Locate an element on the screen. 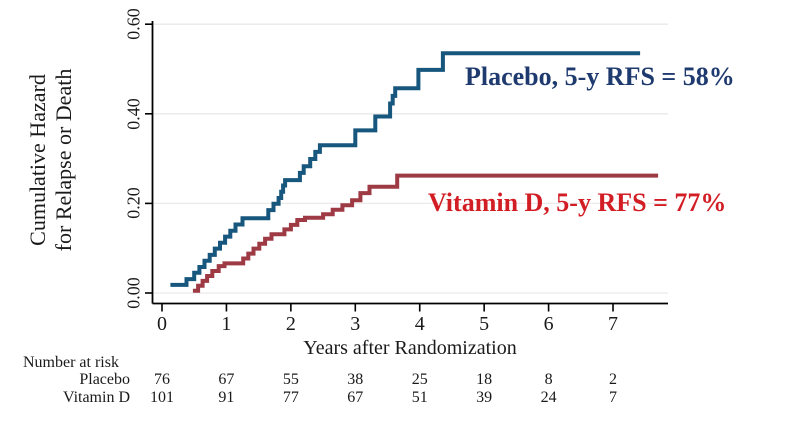 The image size is (799, 447). x-tick-label-7: 7 is located at coordinates (613, 324).